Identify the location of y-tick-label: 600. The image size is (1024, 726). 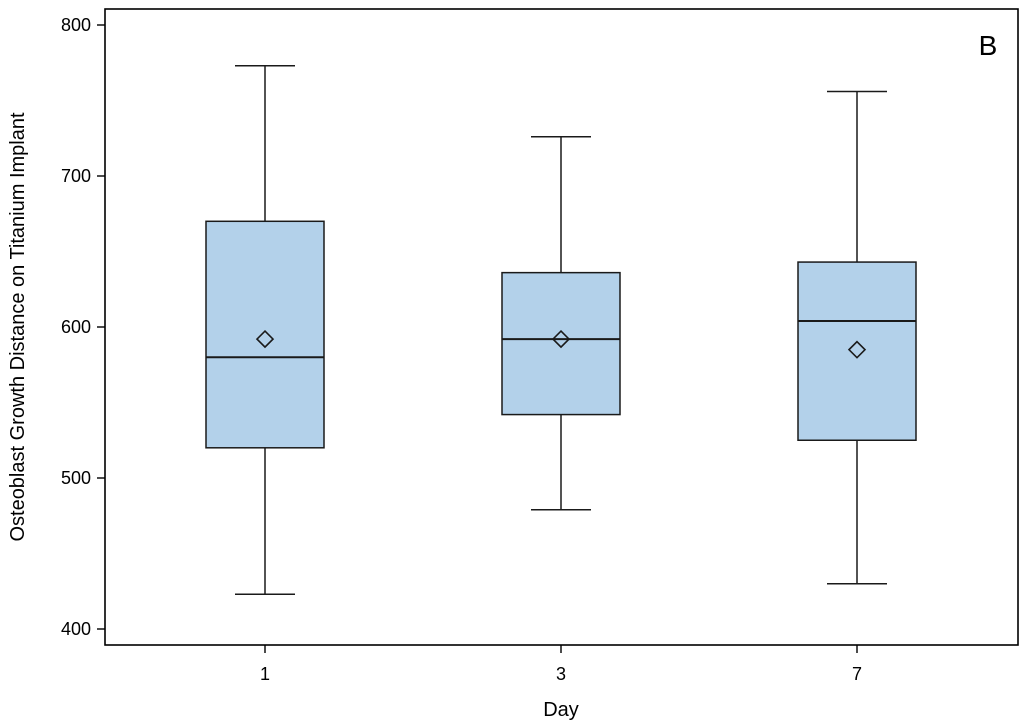
(76, 327).